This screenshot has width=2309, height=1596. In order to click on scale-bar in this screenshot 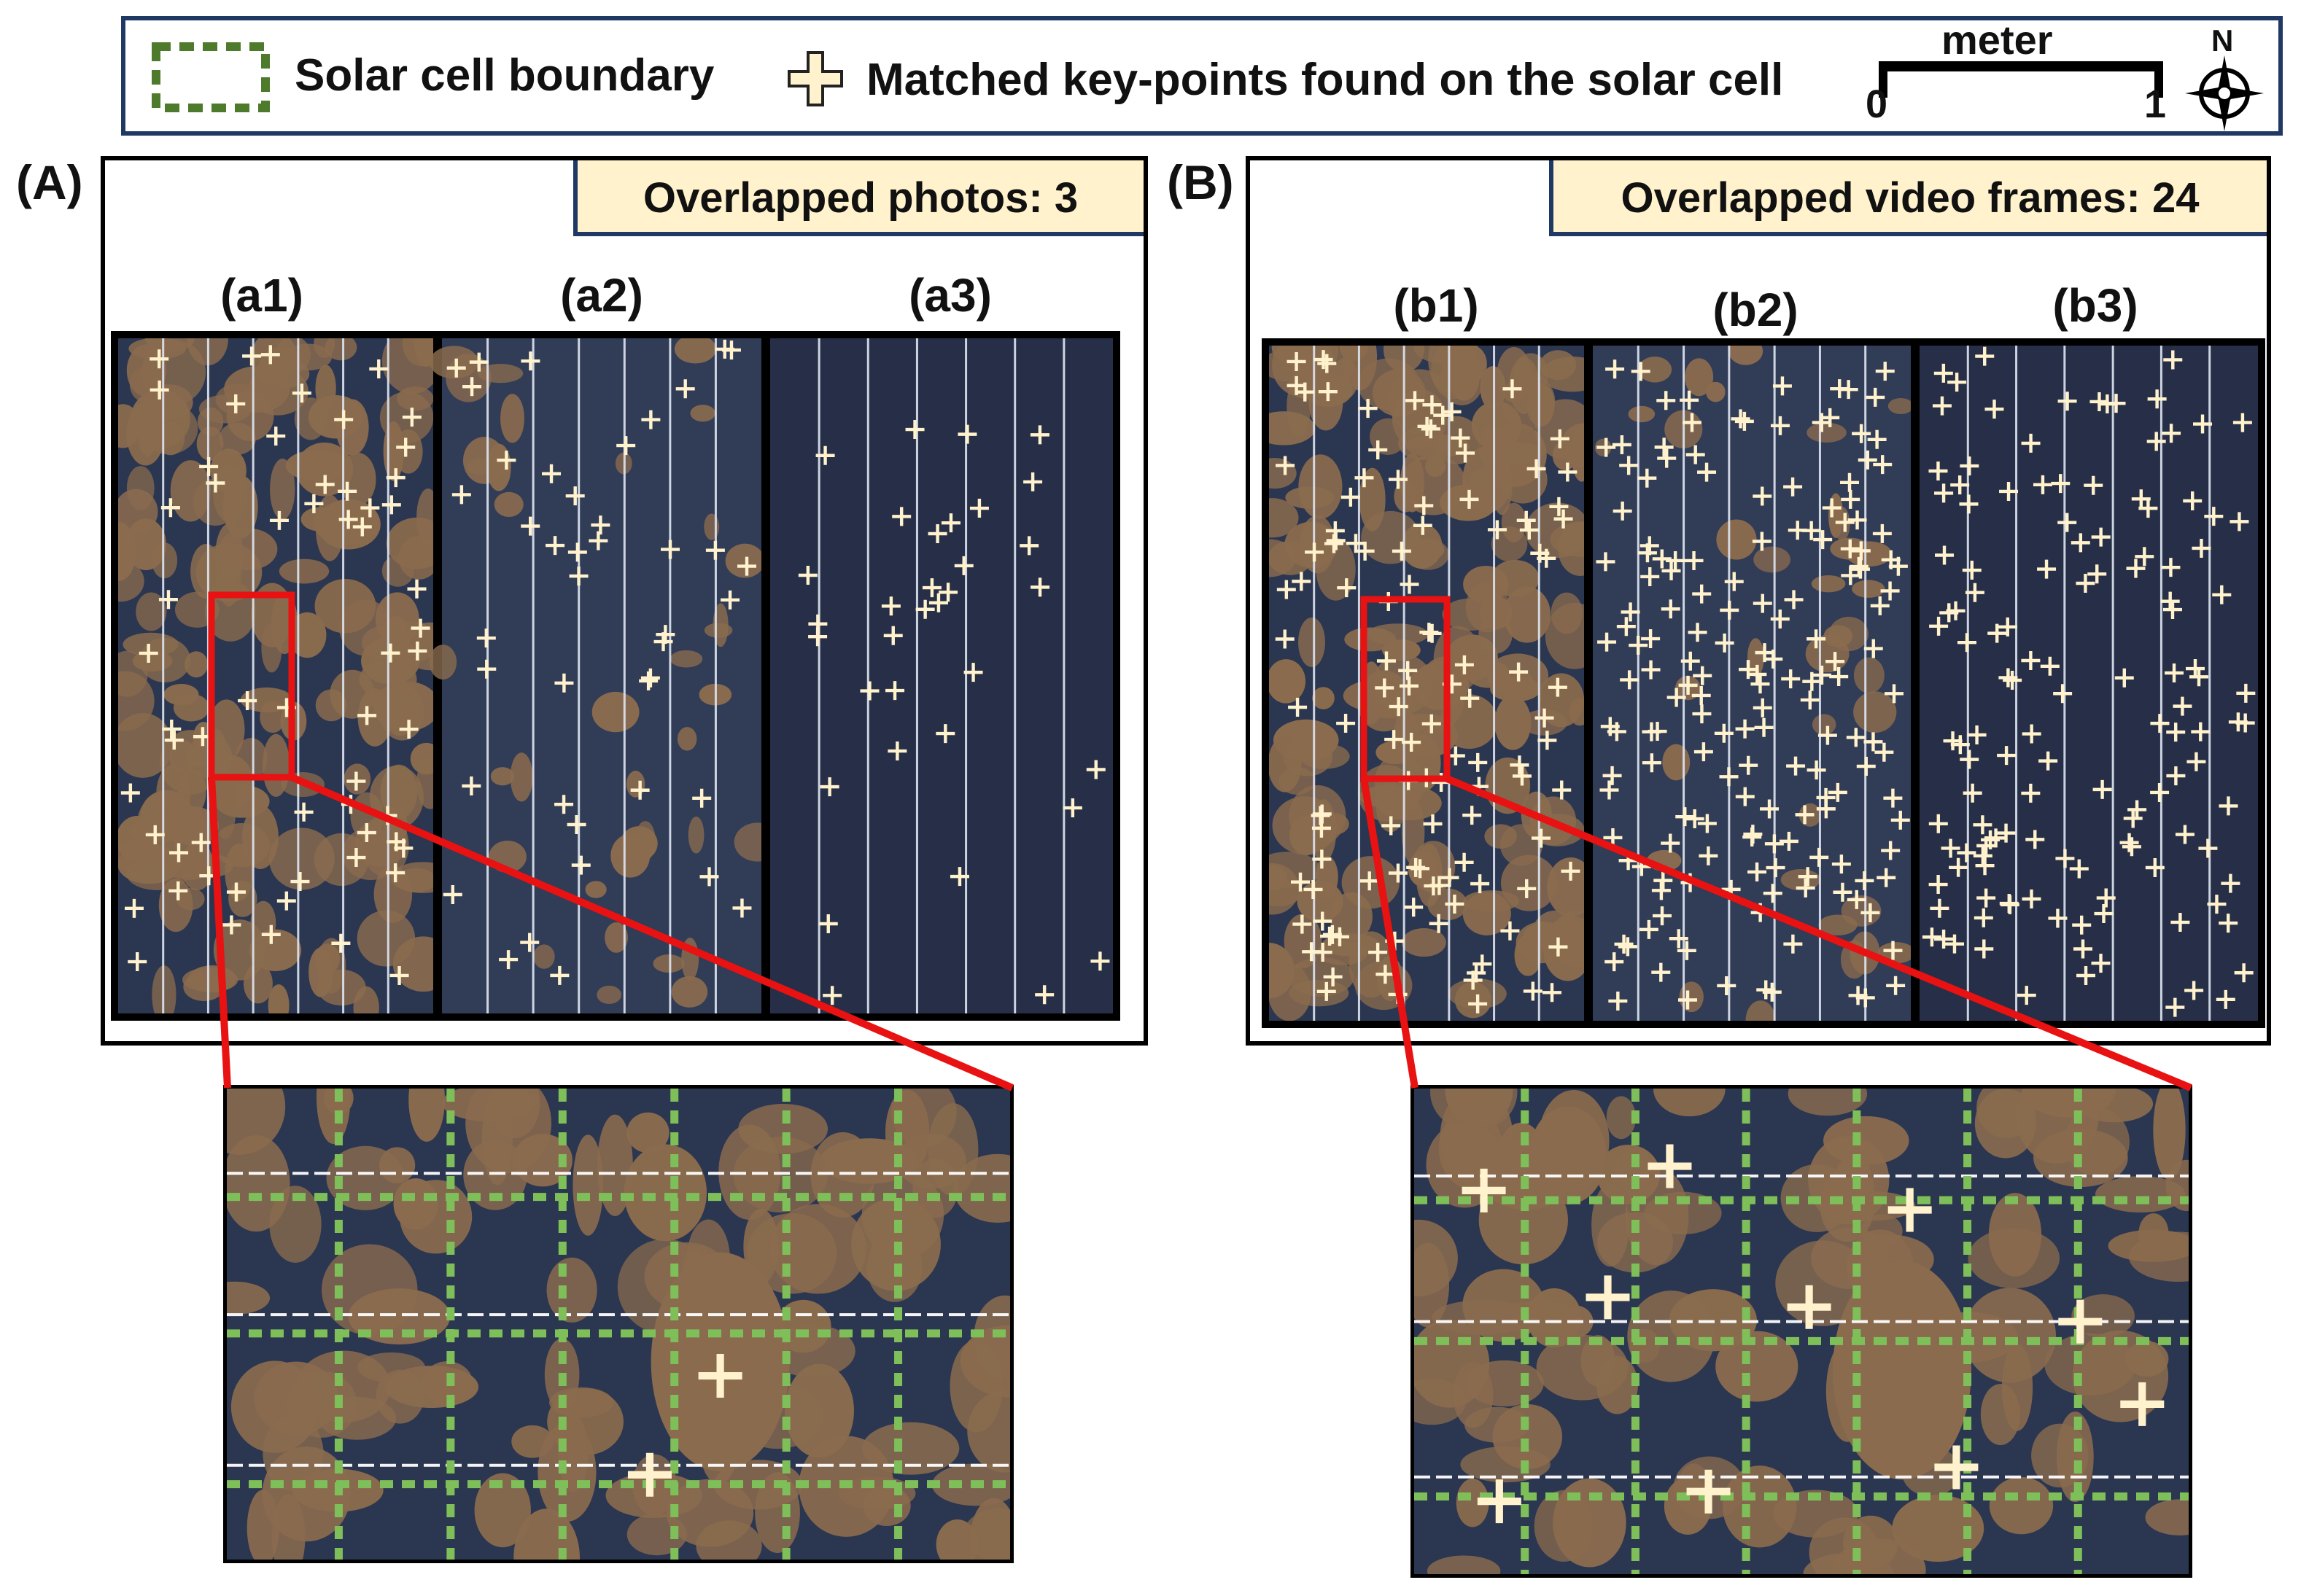, I will do `click(2021, 79)`.